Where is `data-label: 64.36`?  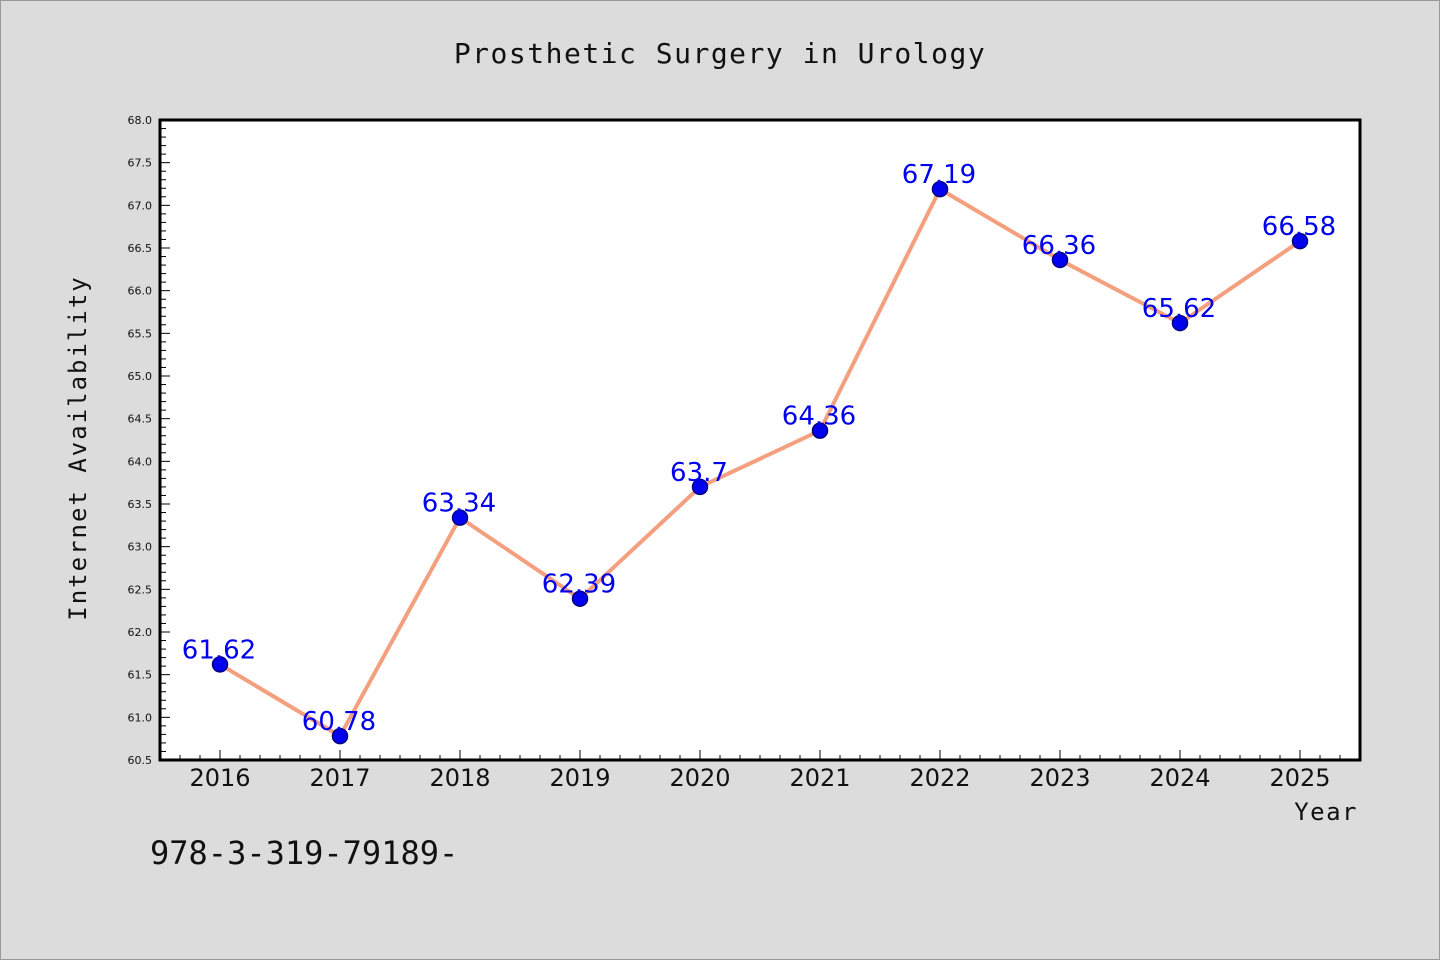
data-label: 64.36 is located at coordinates (819, 417).